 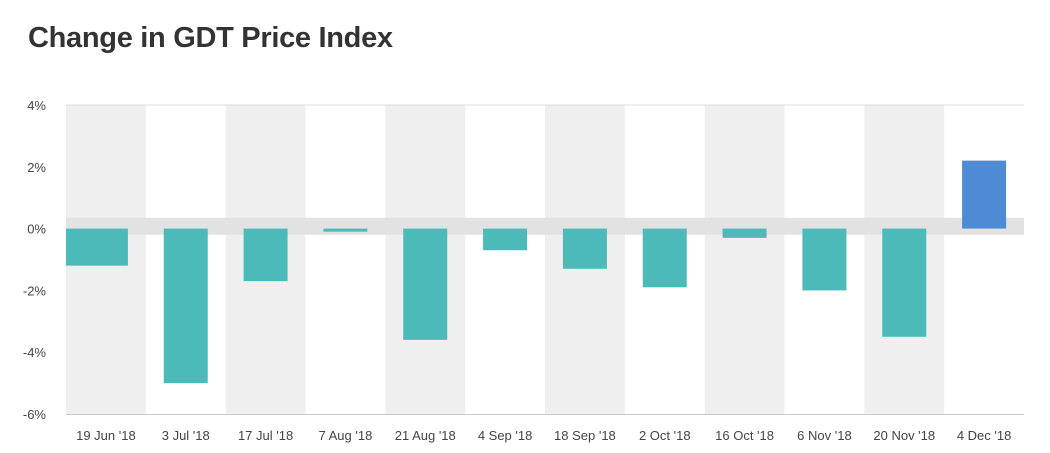 What do you see at coordinates (35, 414) in the screenshot?
I see `y-tick-label: -6%` at bounding box center [35, 414].